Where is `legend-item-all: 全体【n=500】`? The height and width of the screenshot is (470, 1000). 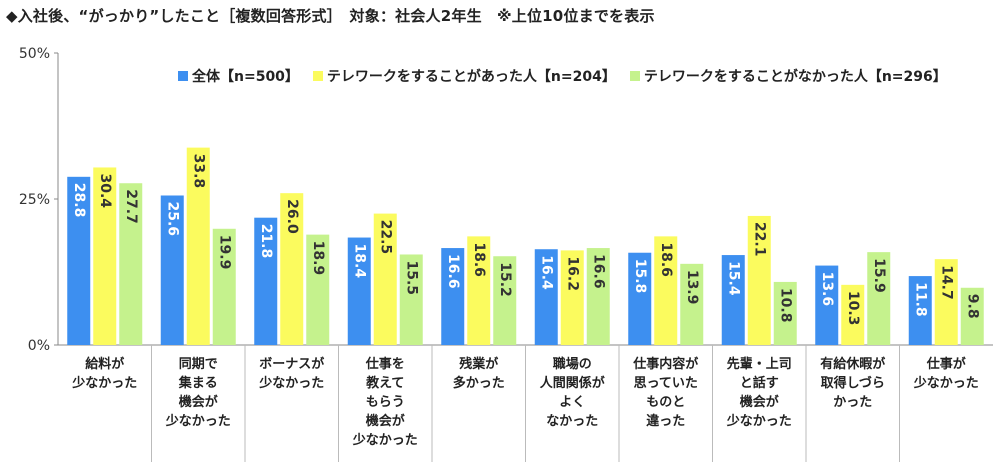
legend-item-all: 全体【n=500】 is located at coordinates (238, 76).